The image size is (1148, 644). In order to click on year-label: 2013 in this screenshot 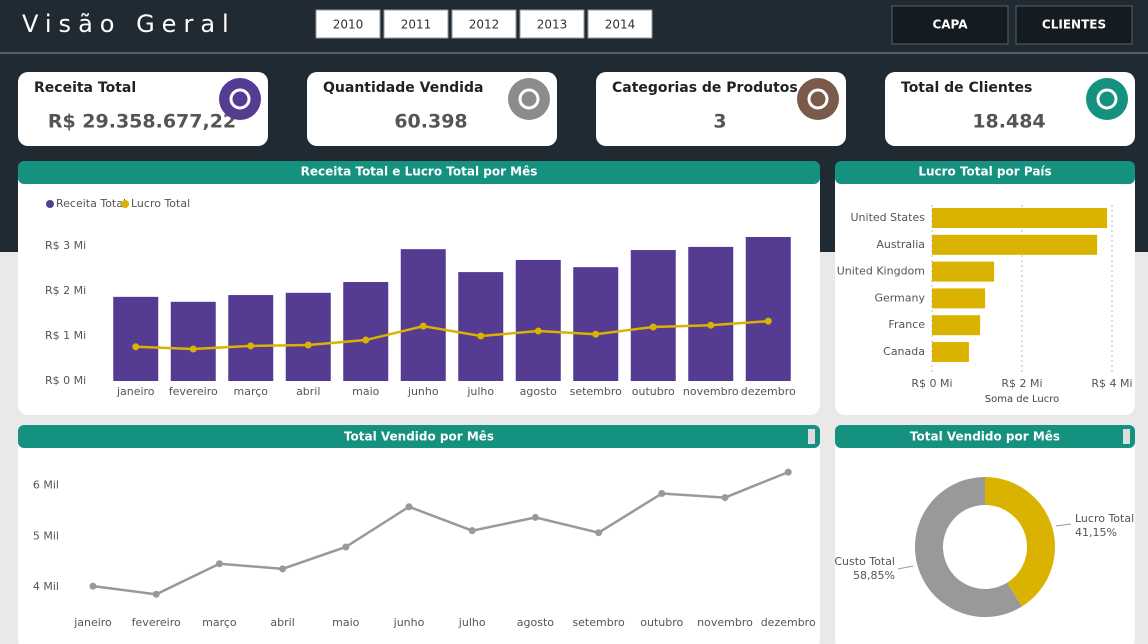, I will do `click(552, 25)`.